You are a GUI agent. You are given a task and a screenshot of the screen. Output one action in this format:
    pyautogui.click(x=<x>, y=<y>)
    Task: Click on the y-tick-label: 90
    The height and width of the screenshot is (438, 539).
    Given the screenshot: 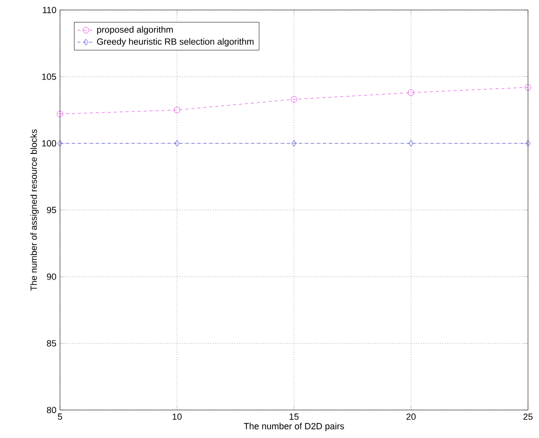 What is the action you would take?
    pyautogui.click(x=51, y=276)
    